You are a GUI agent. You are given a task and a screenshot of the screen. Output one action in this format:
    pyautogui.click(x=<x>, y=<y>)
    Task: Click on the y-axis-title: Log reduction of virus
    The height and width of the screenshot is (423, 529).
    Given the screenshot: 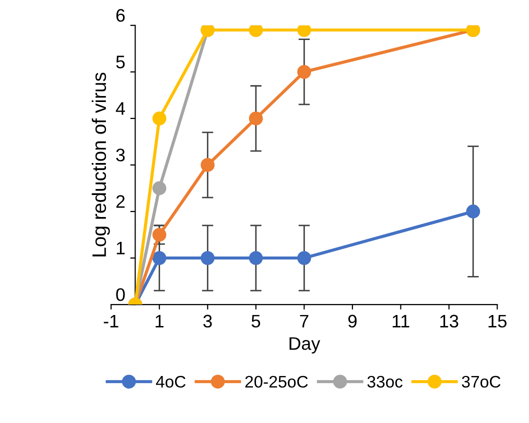 What is the action you would take?
    pyautogui.click(x=101, y=164)
    